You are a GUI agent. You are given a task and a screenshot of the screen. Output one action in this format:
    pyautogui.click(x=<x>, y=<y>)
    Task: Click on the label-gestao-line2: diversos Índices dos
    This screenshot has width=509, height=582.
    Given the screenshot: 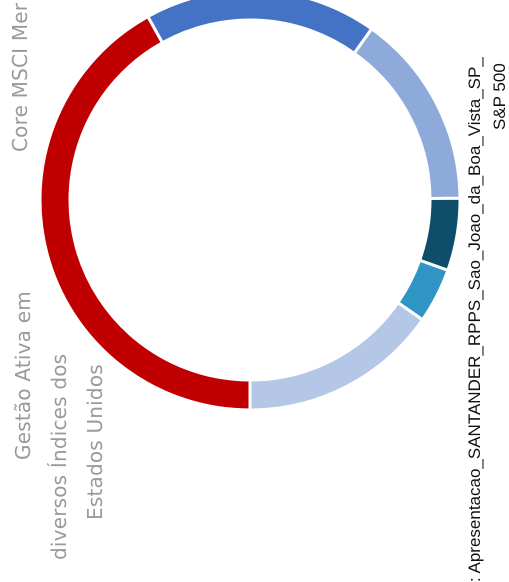 What is the action you would take?
    pyautogui.click(x=59, y=456)
    